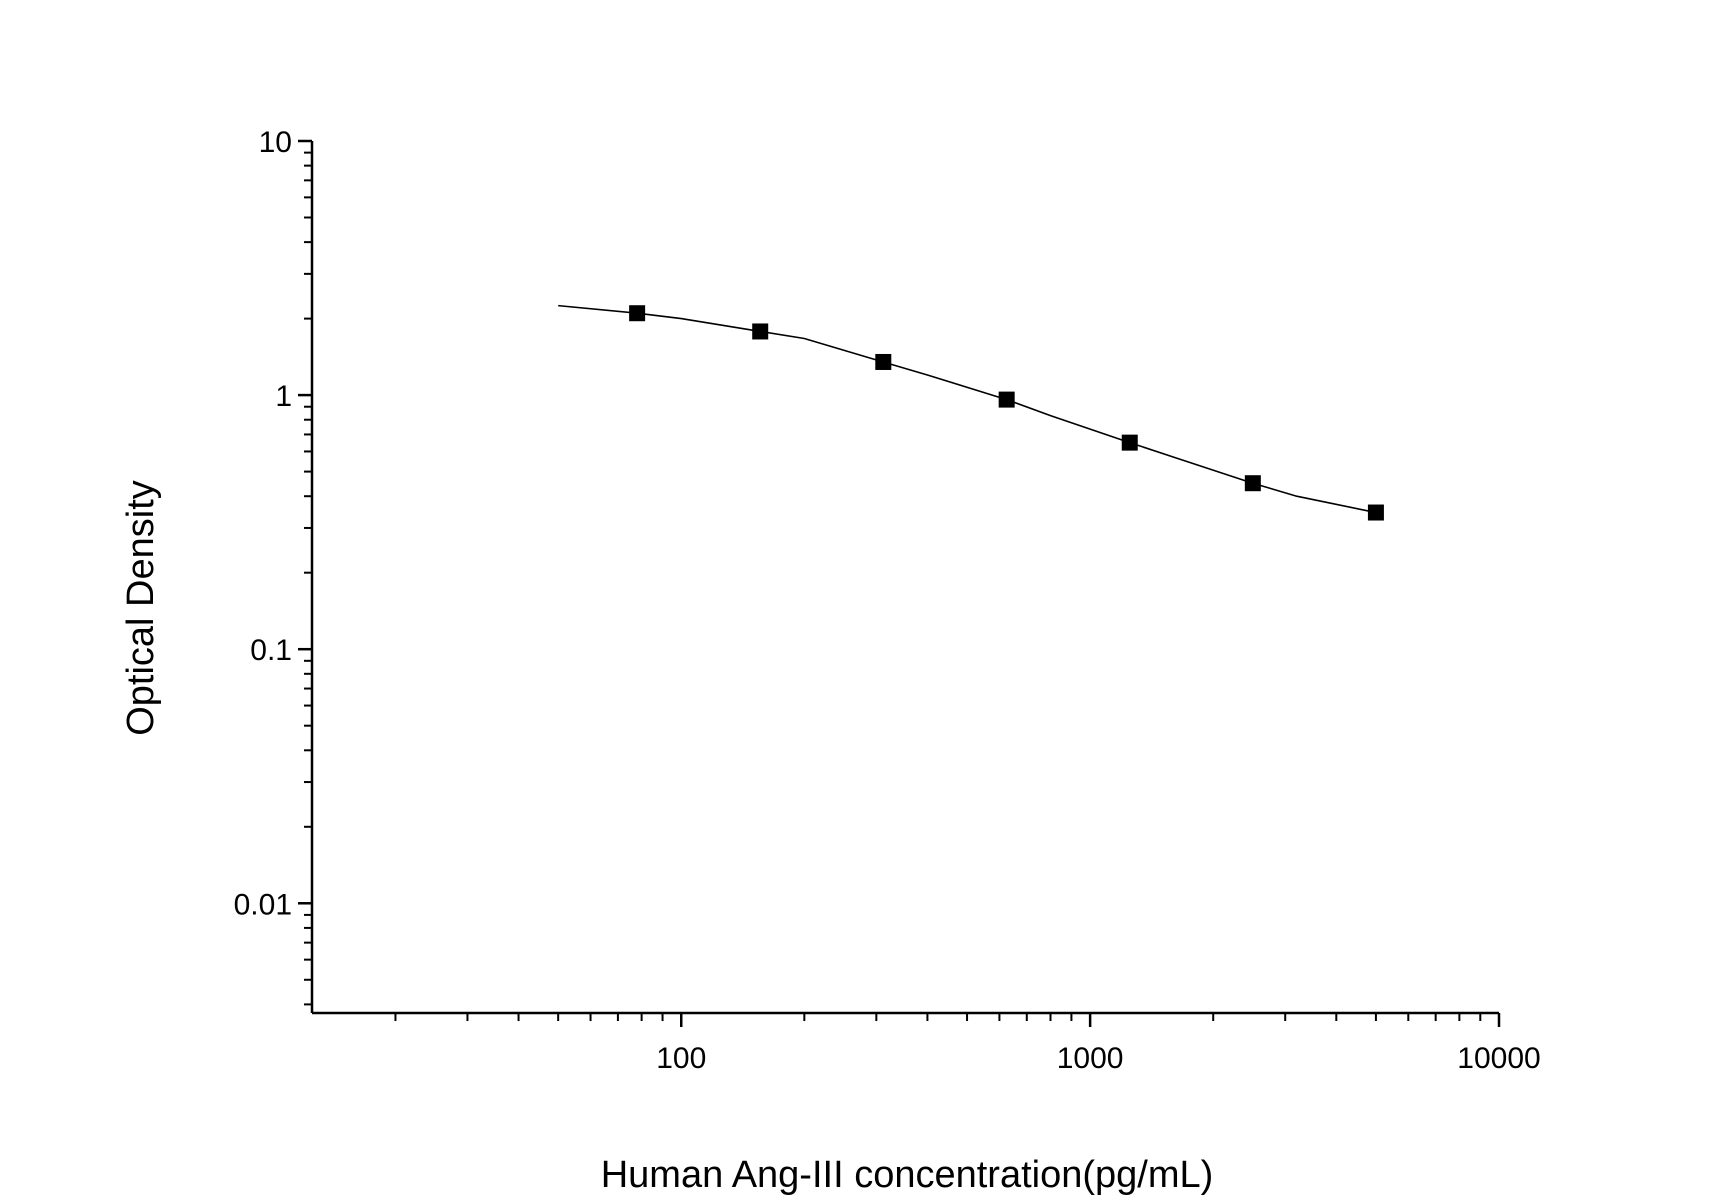 The width and height of the screenshot is (1725, 1204). What do you see at coordinates (681, 1058) in the screenshot?
I see `x-tick-label: 100` at bounding box center [681, 1058].